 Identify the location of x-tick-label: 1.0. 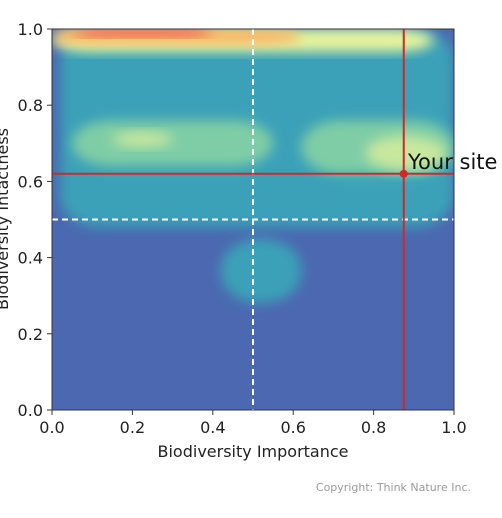
(453, 427).